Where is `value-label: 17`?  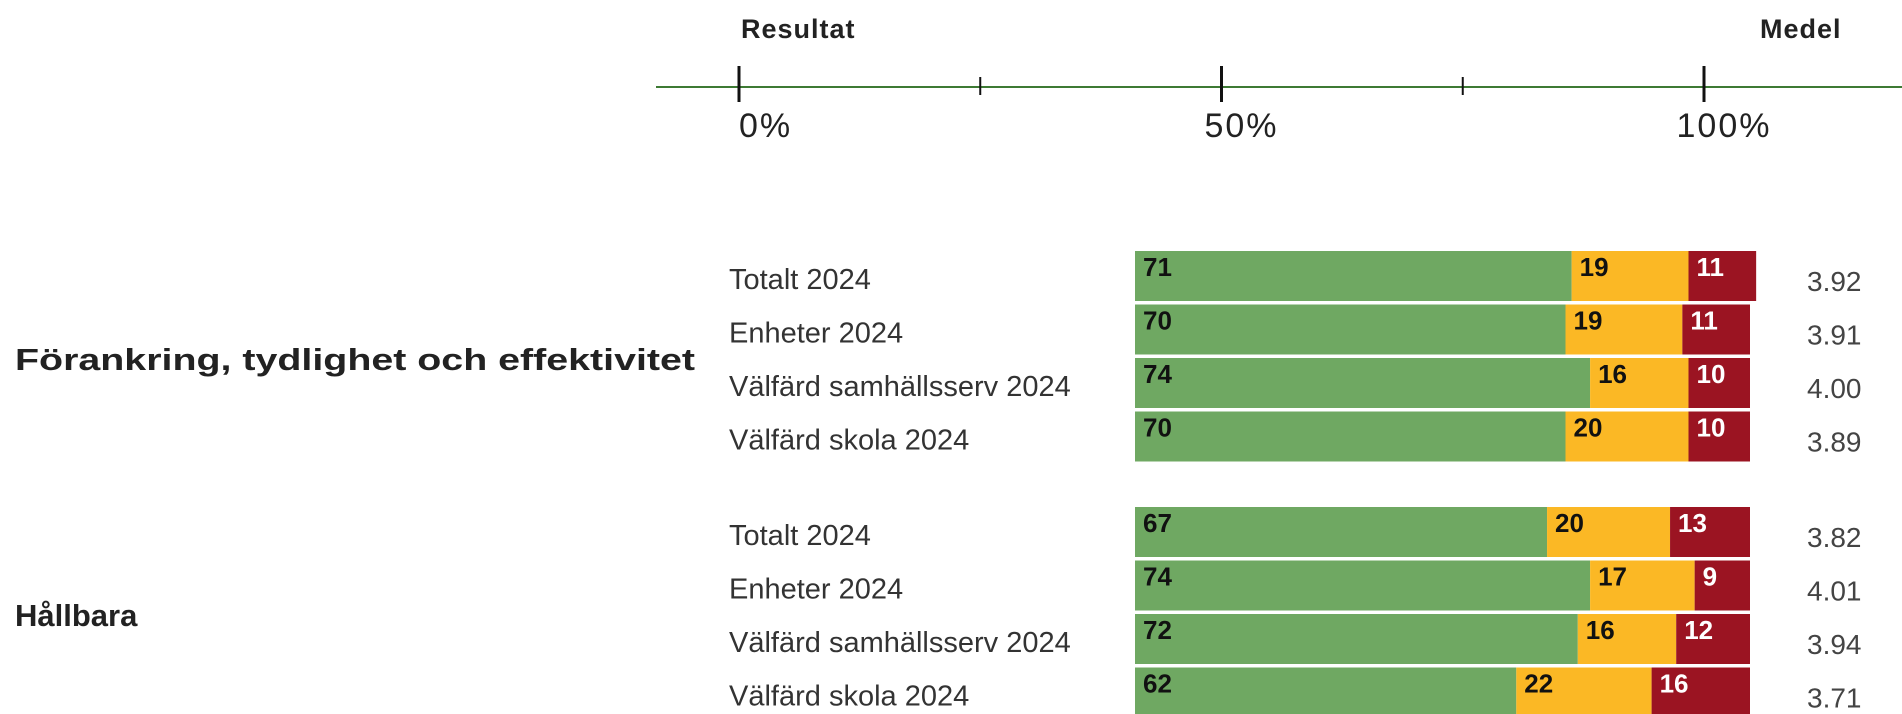
value-label: 17 is located at coordinates (1612, 577).